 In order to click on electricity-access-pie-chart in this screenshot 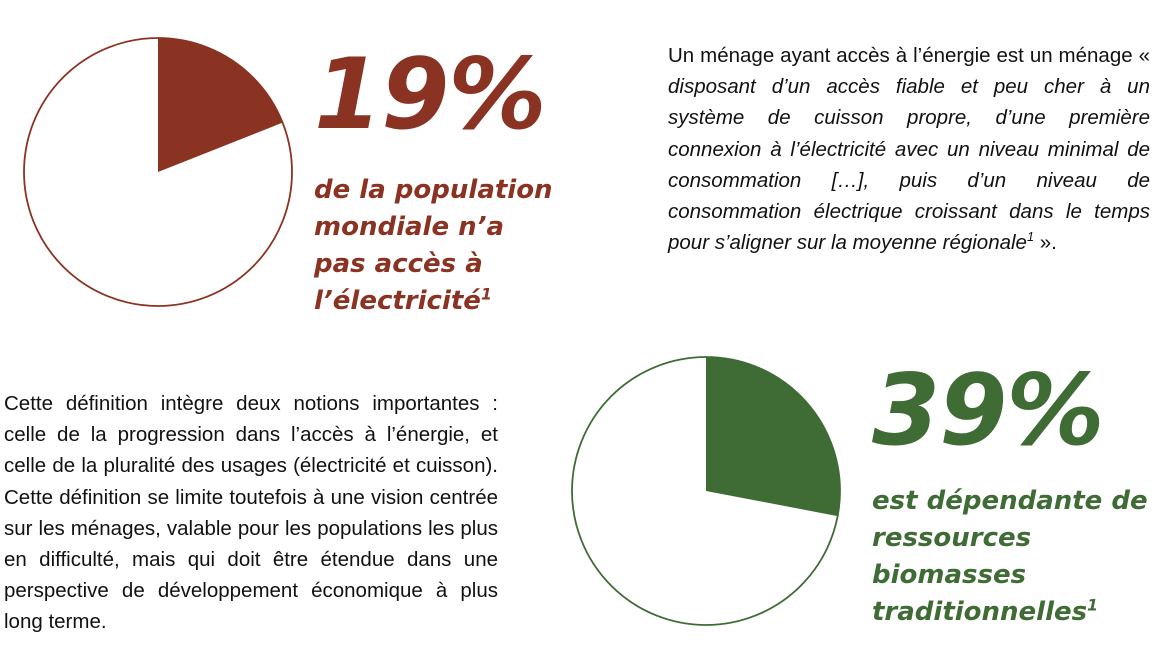, I will do `click(158, 172)`.